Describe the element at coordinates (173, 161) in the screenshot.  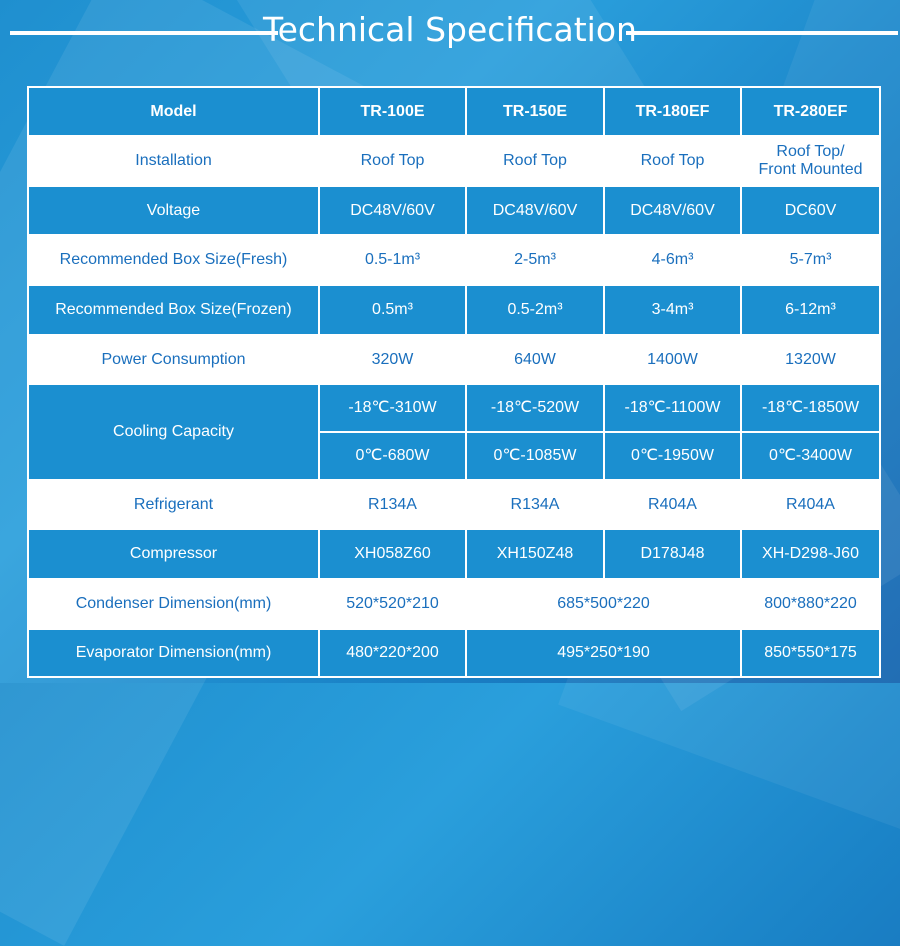
I see `row-label: Installation` at that location.